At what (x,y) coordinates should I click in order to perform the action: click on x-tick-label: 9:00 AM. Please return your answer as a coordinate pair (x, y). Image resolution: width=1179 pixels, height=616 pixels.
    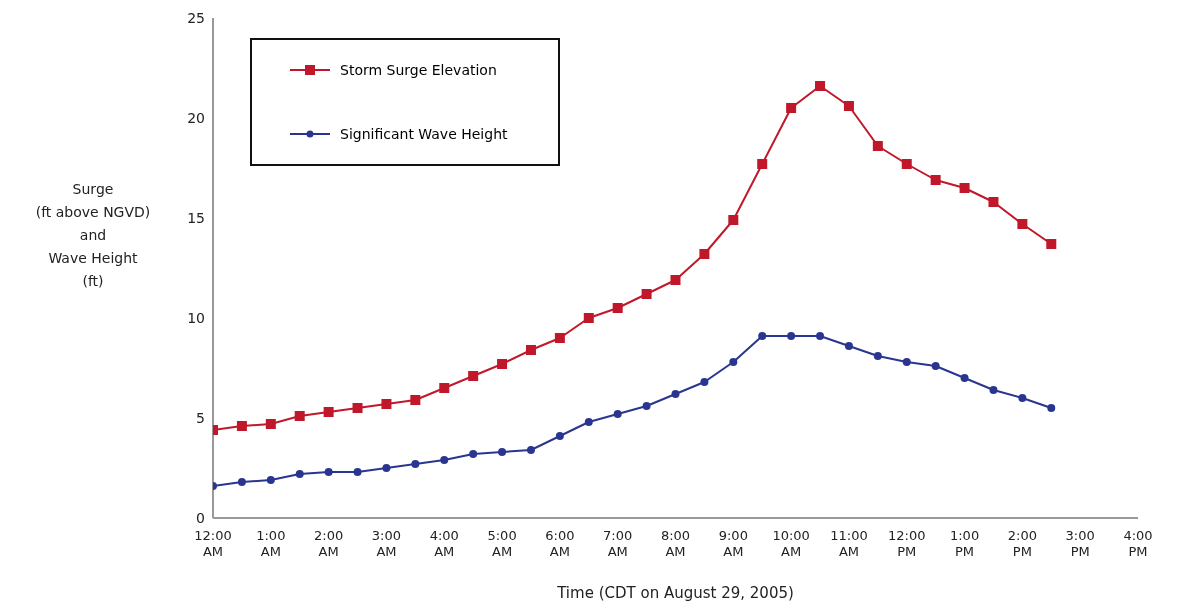
    Looking at the image, I should click on (733, 543).